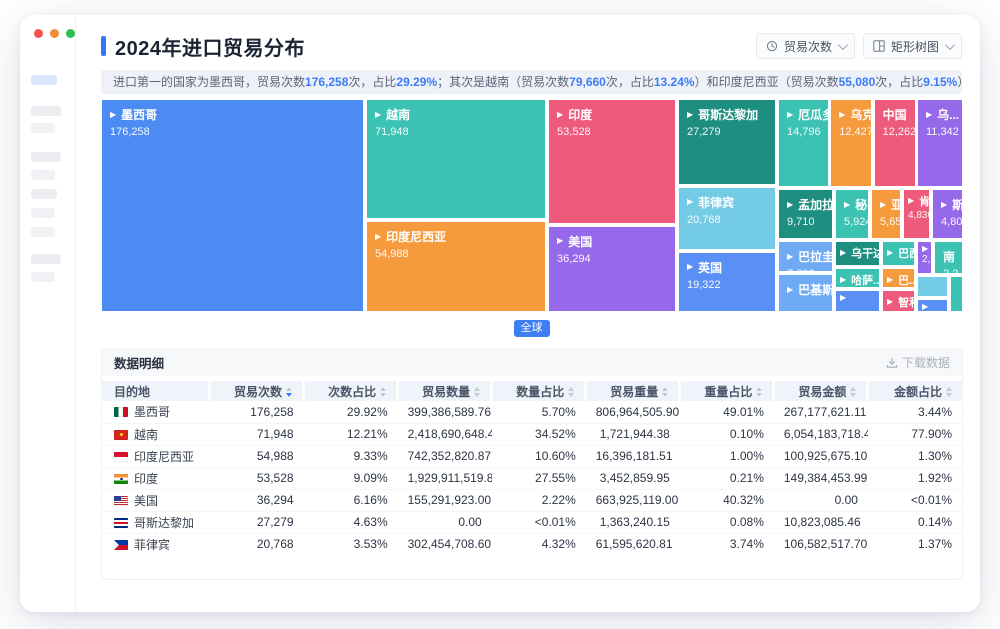 The height and width of the screenshot is (629, 1000). Describe the element at coordinates (851, 143) in the screenshot. I see `treemap-node-乌克兰: ▶ 乌克兰 12,427` at that location.